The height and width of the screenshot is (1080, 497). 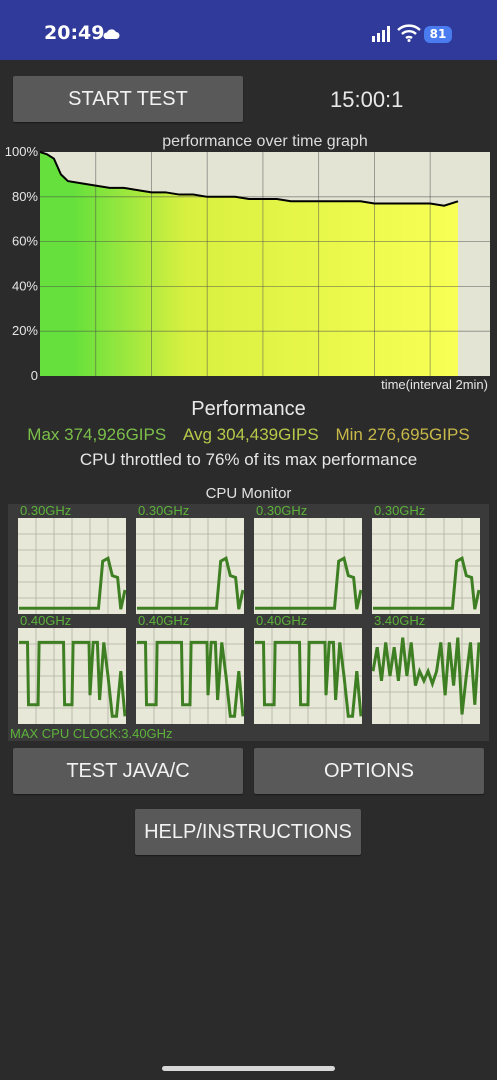 I want to click on y-tick-label: 20%, so click(x=25, y=330).